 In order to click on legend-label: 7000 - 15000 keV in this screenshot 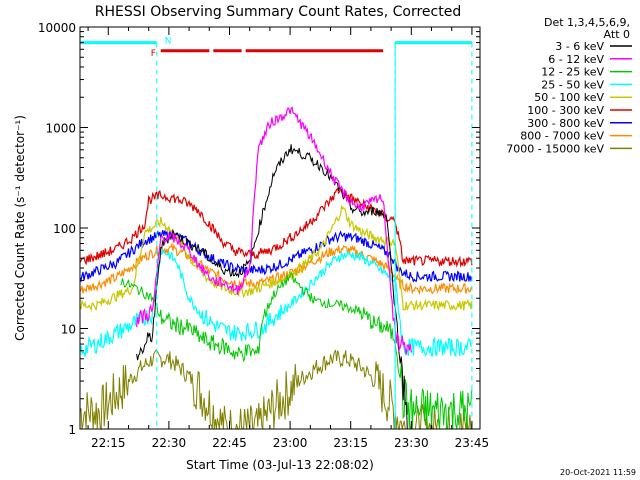, I will do `click(555, 148)`.